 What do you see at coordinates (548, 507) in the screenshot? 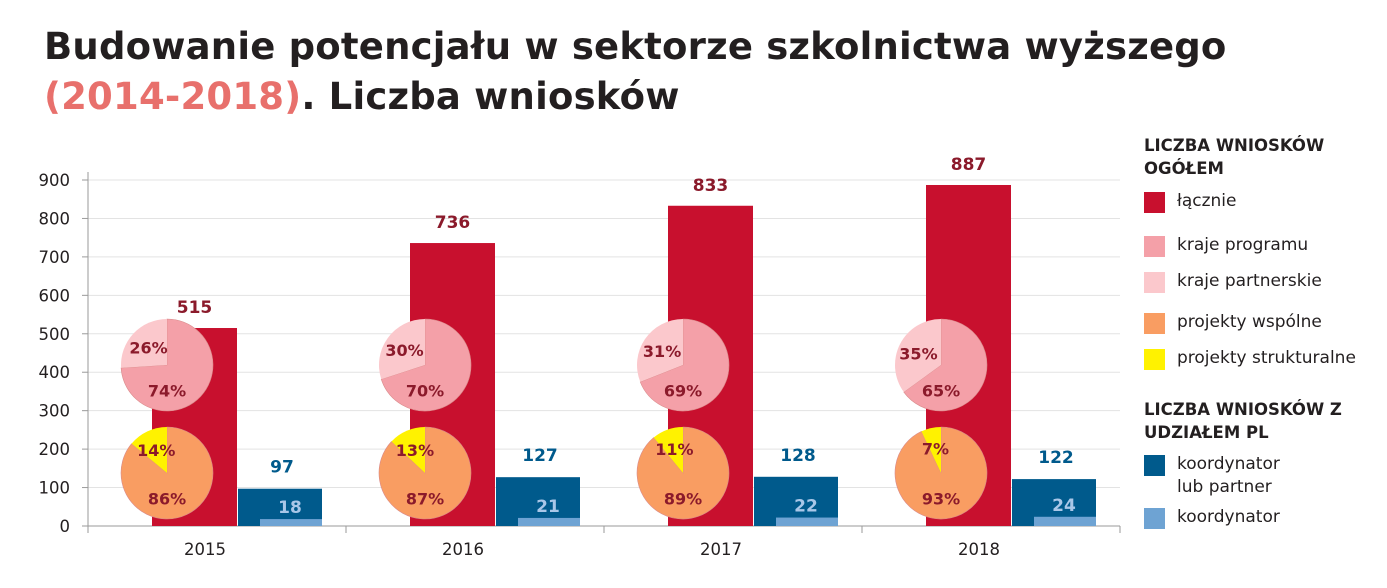
I see `bar-pl-coordinator-label-2016: 21` at bounding box center [548, 507].